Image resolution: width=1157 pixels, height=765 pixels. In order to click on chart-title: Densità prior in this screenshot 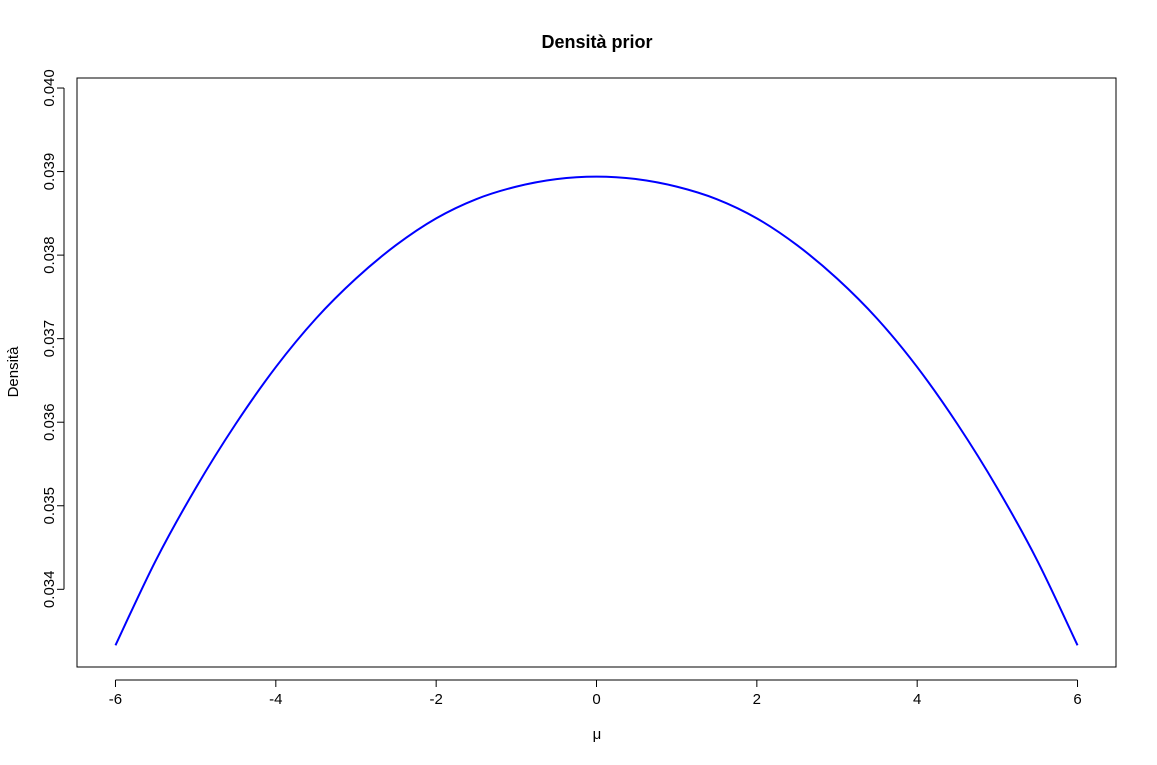, I will do `click(596, 42)`.